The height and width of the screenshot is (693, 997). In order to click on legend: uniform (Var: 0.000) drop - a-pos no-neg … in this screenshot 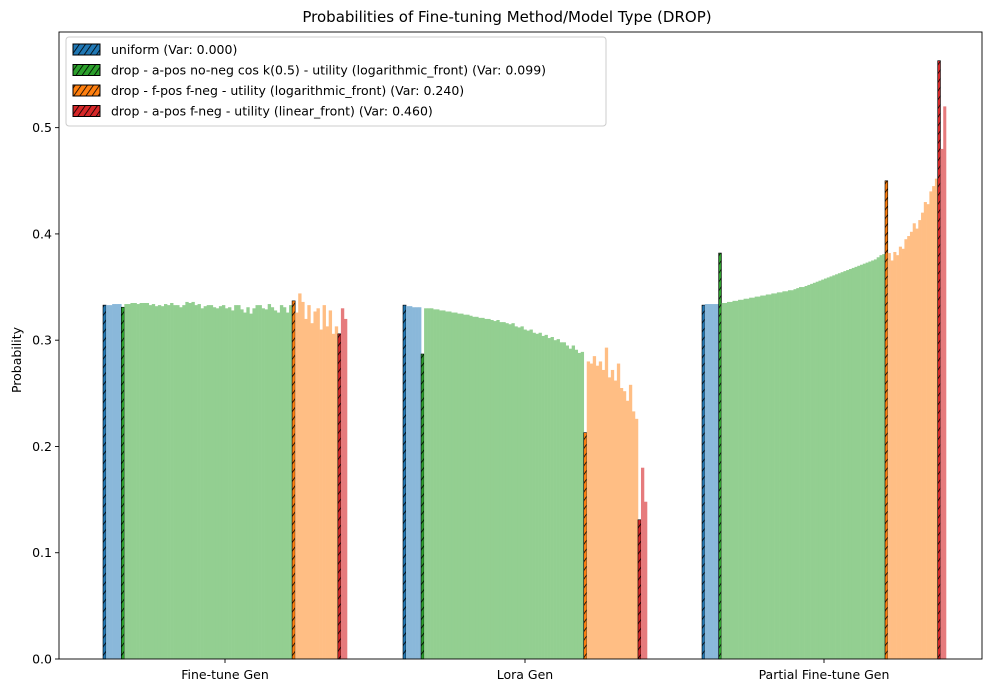, I will do `click(336, 81)`.